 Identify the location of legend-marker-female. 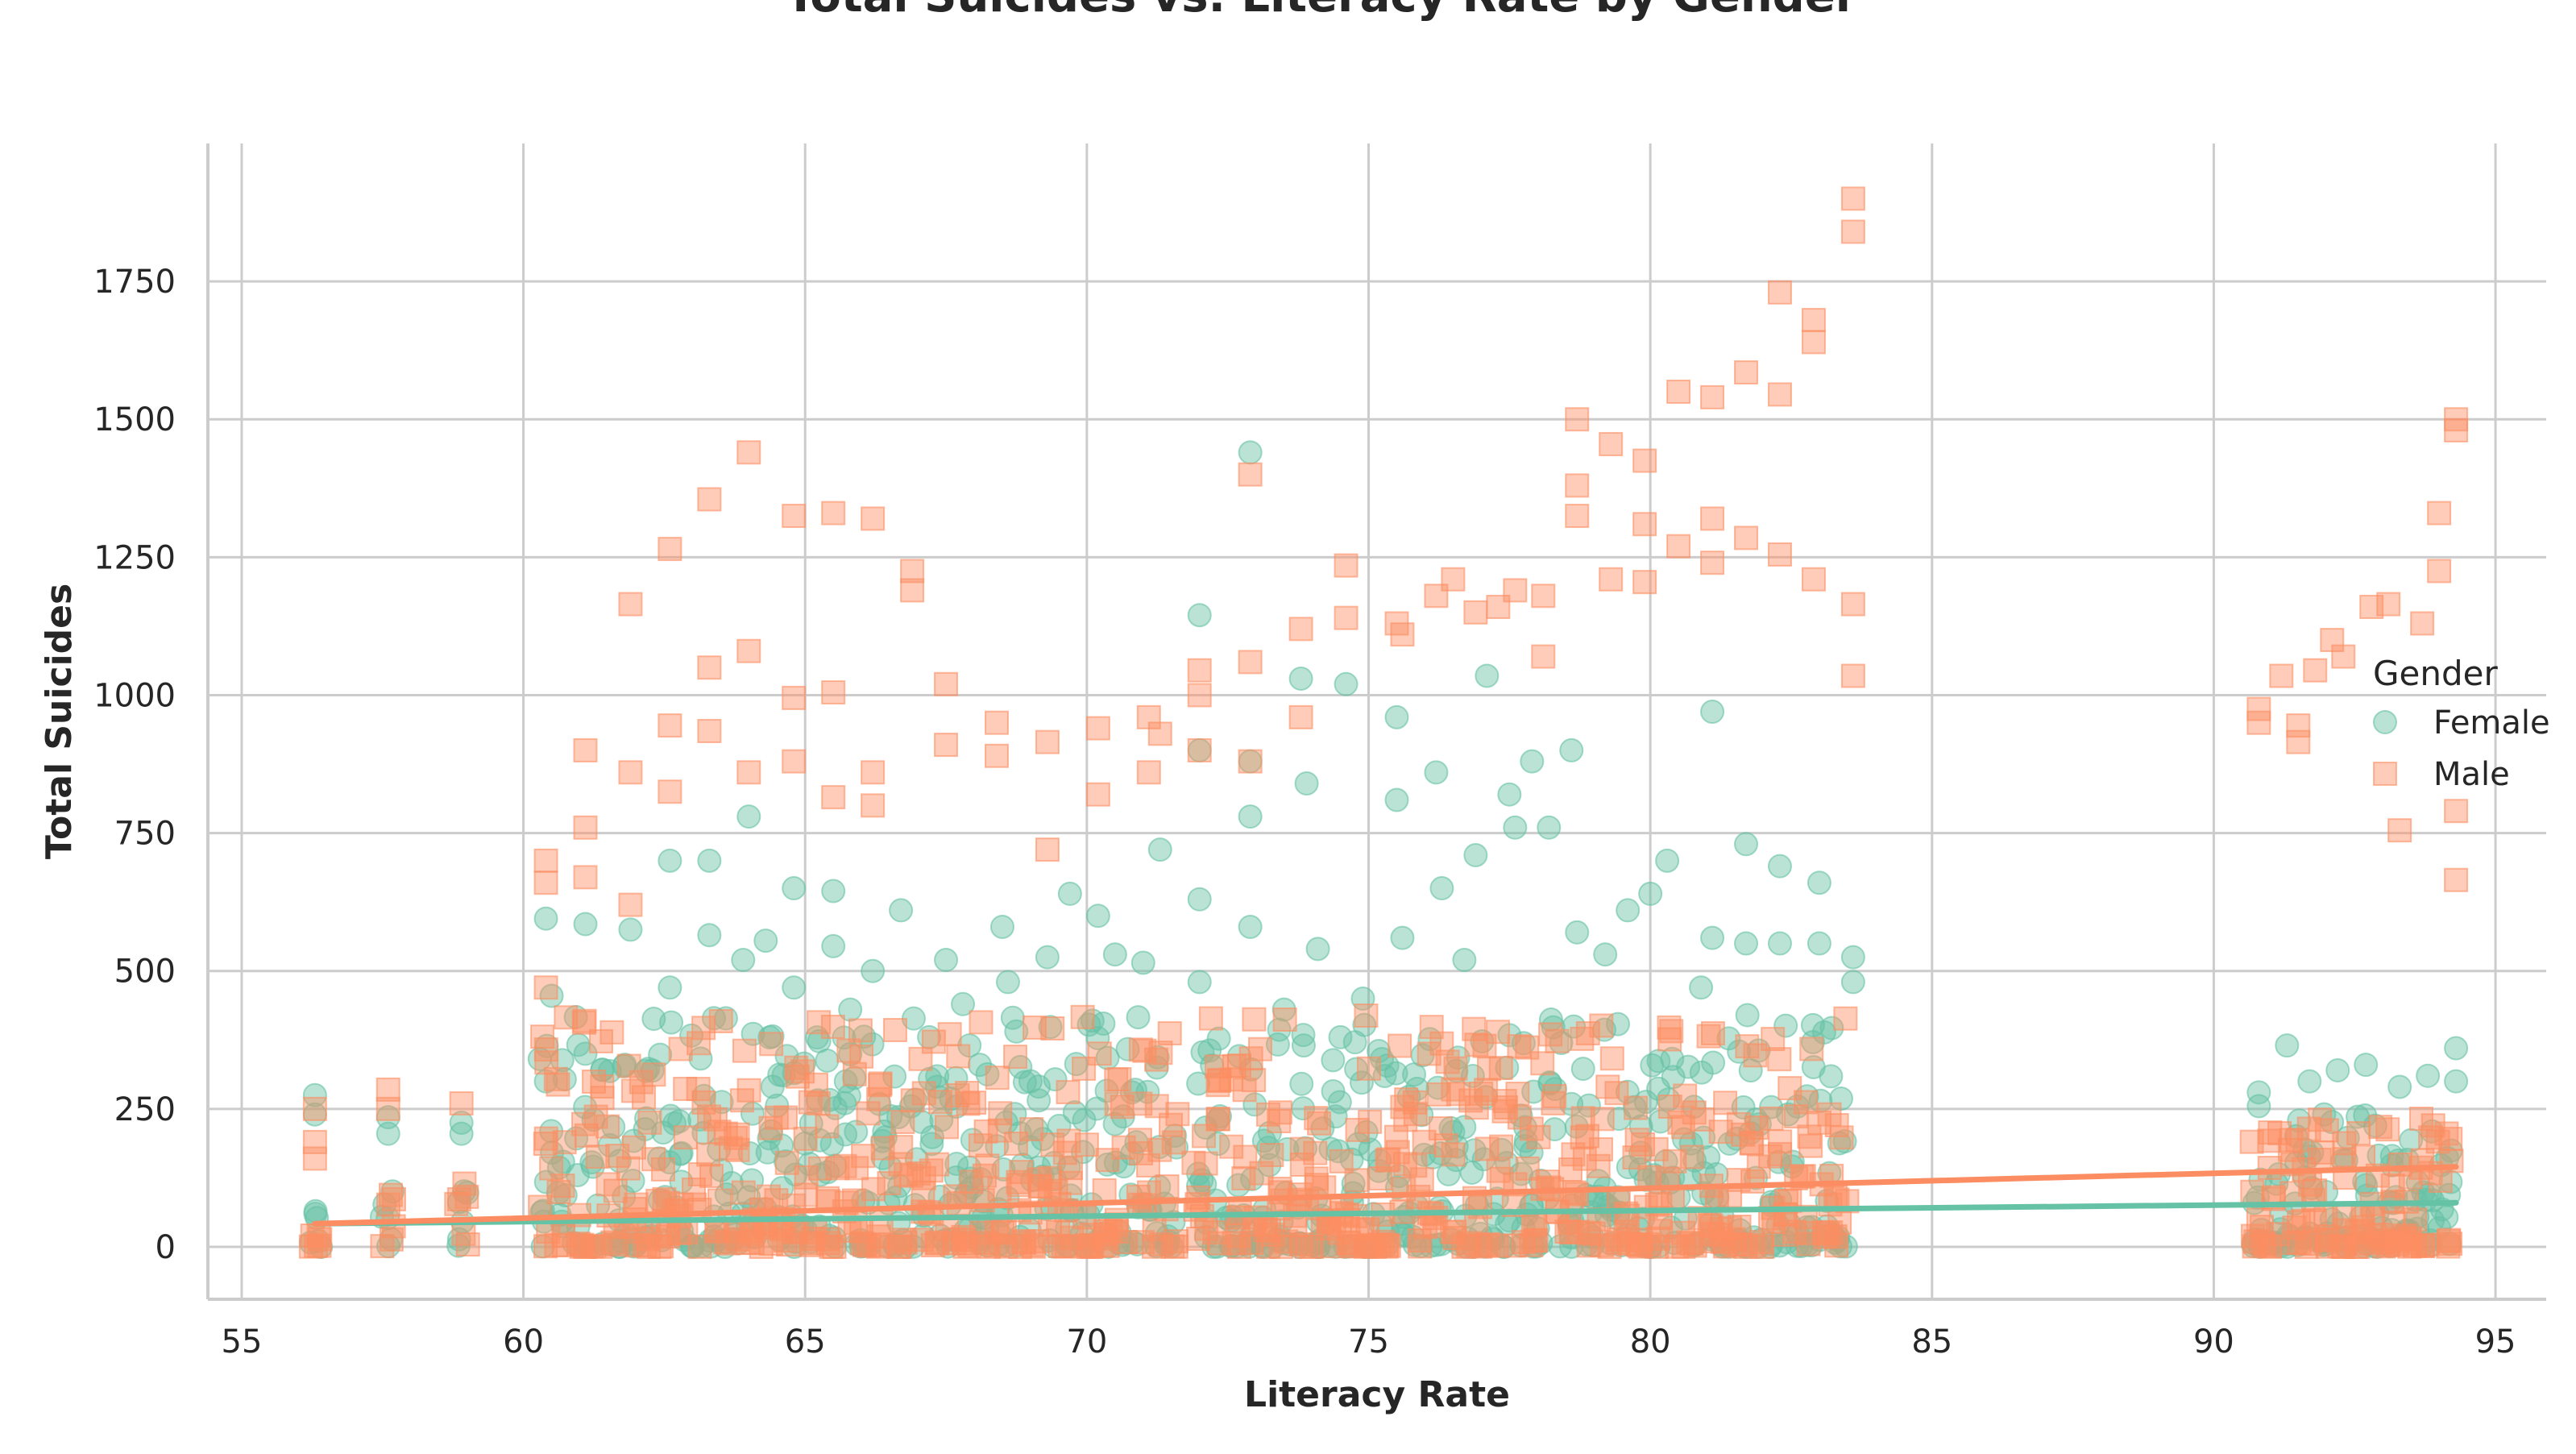
(2385, 722).